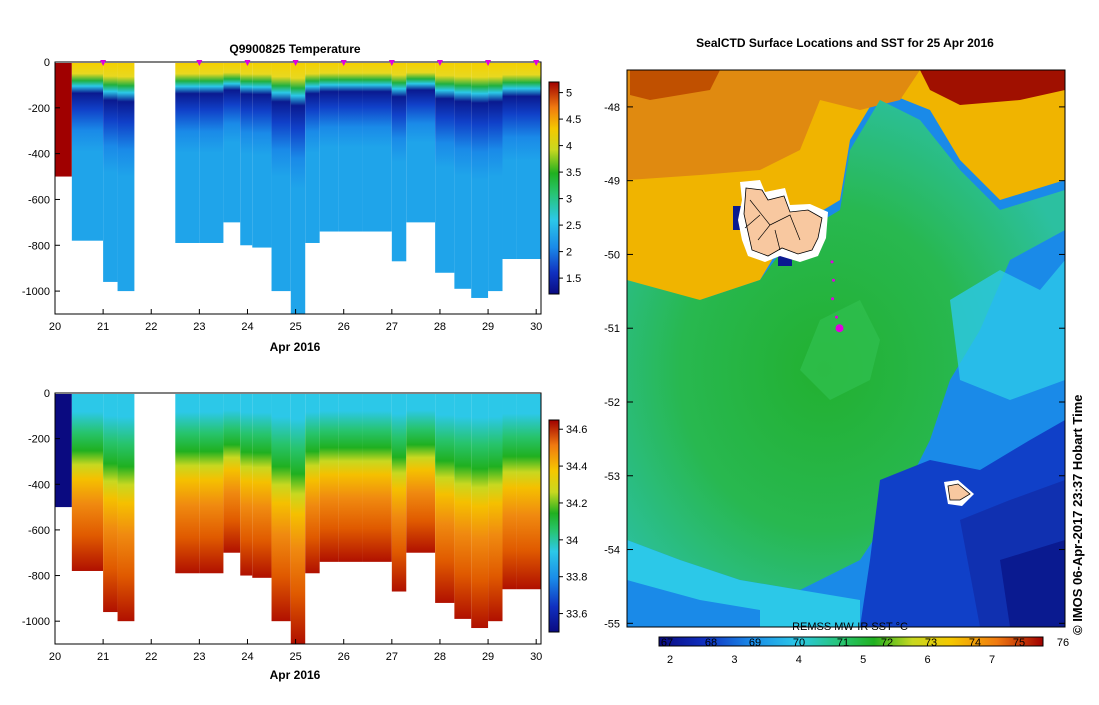 This screenshot has width=1099, height=705. What do you see at coordinates (612, 255) in the screenshot?
I see `lat-tick-label: -50` at bounding box center [612, 255].